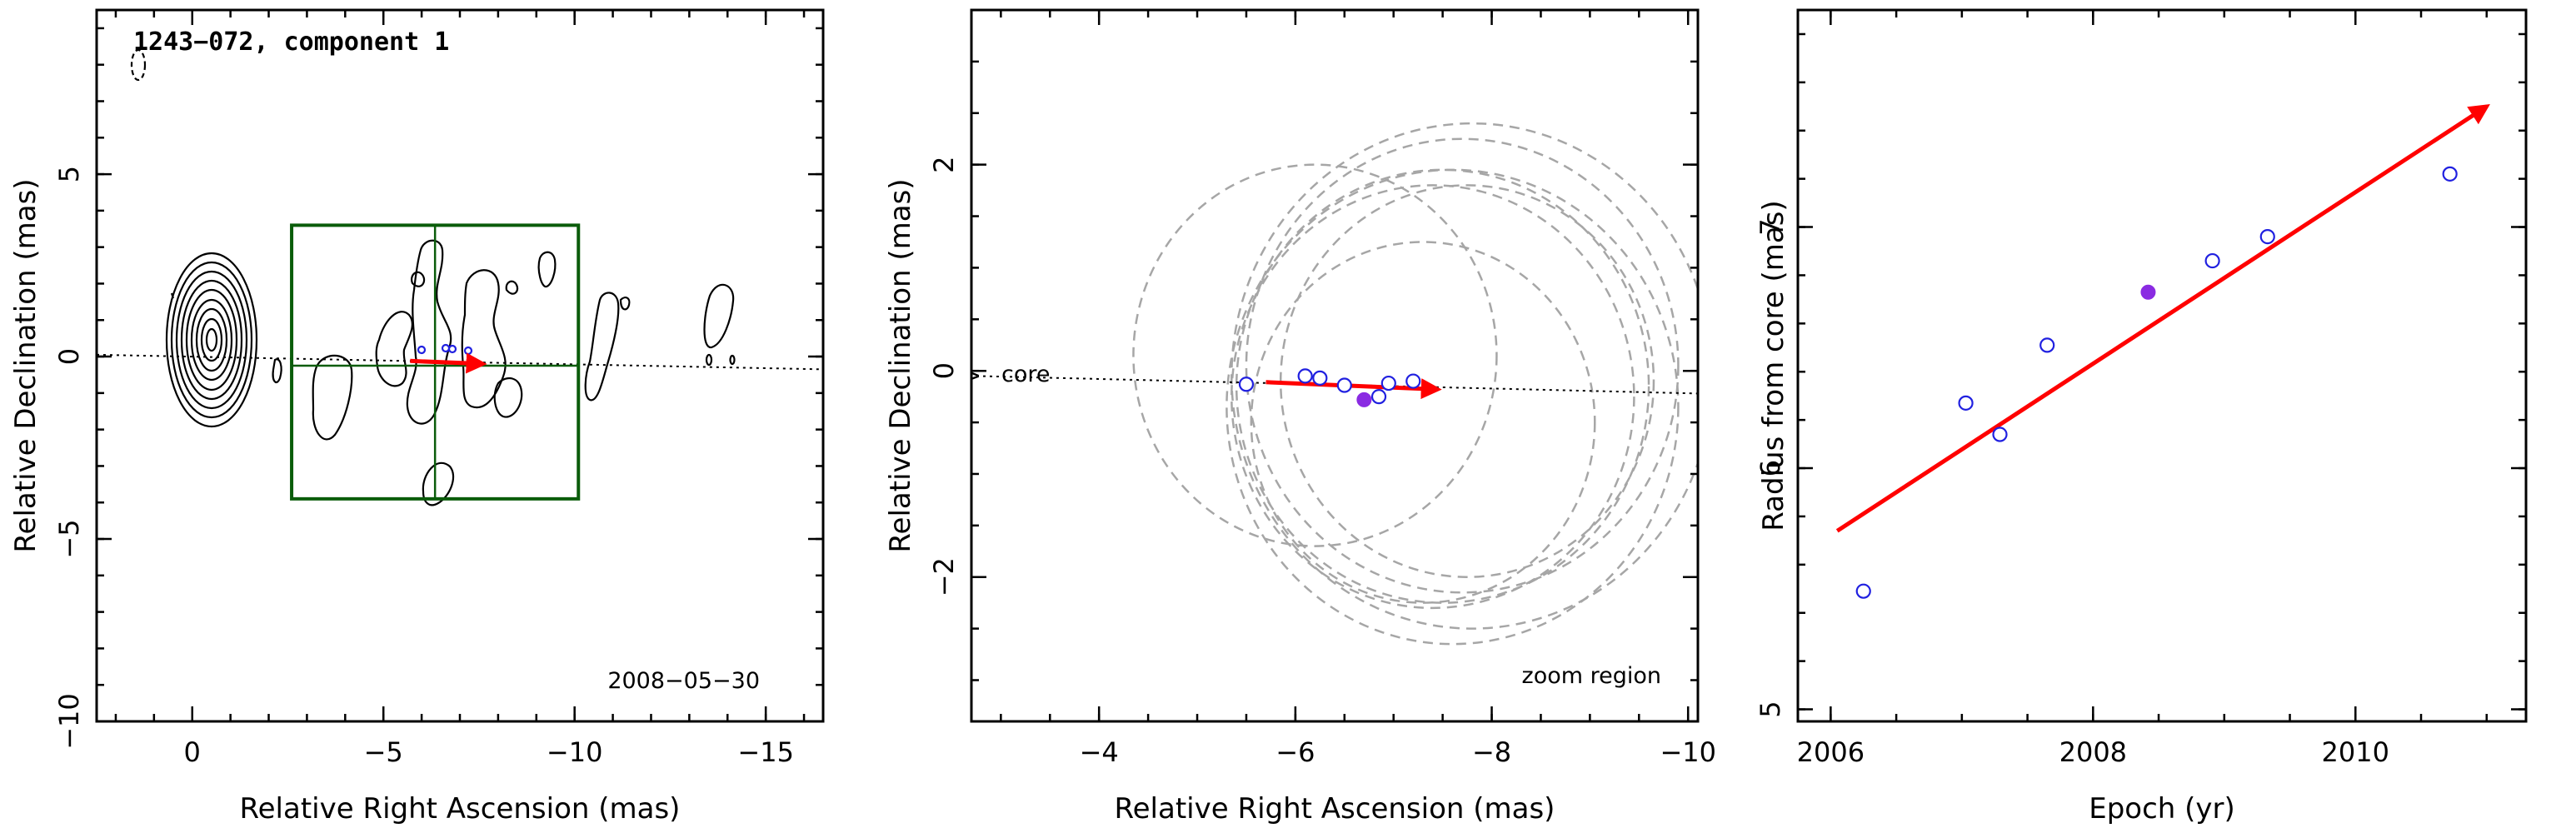 The width and height of the screenshot is (2576, 833). Describe the element at coordinates (383, 752) in the screenshot. I see `x-tick-label: −5` at that location.